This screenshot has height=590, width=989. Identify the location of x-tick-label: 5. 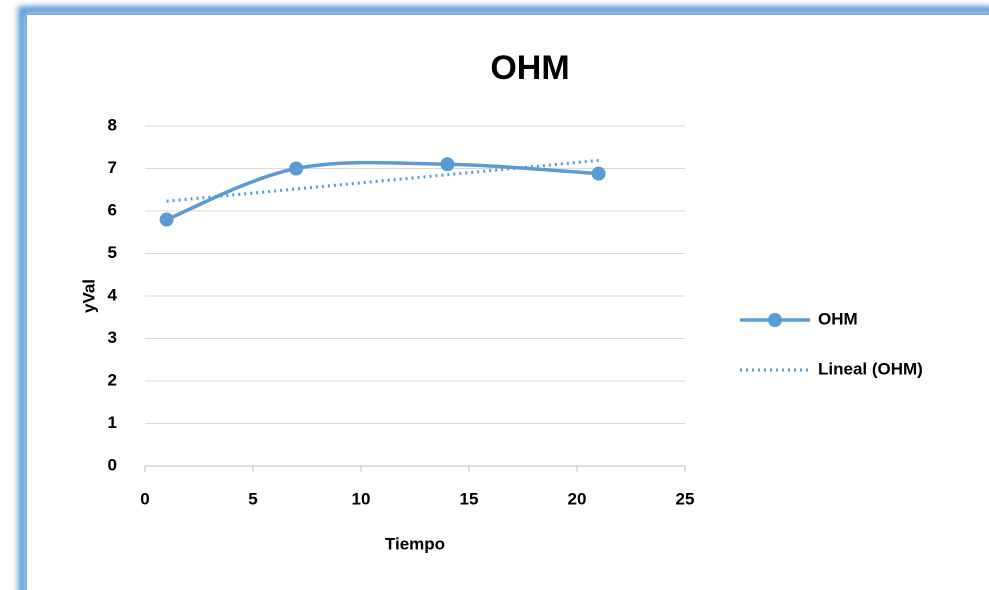
(252, 498).